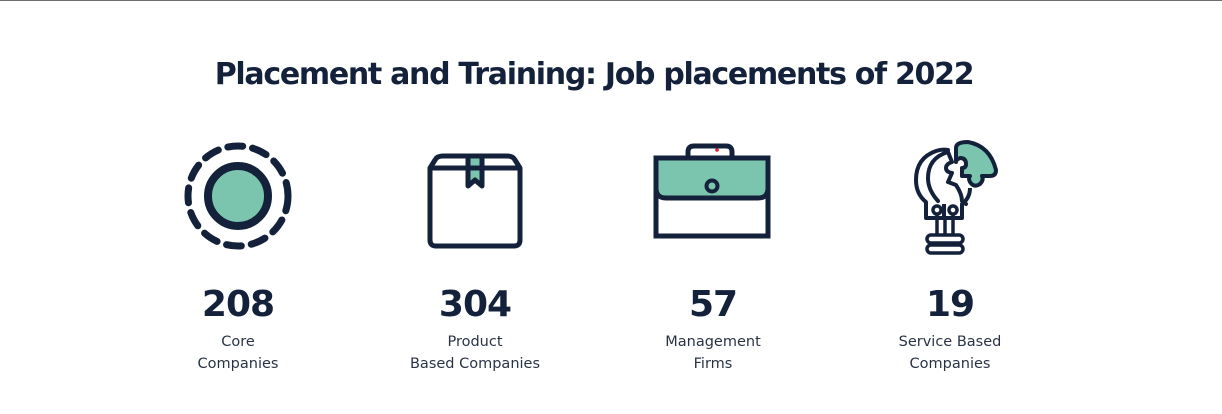 The image size is (1222, 414). What do you see at coordinates (238, 342) in the screenshot?
I see `stat-label-line: Core` at bounding box center [238, 342].